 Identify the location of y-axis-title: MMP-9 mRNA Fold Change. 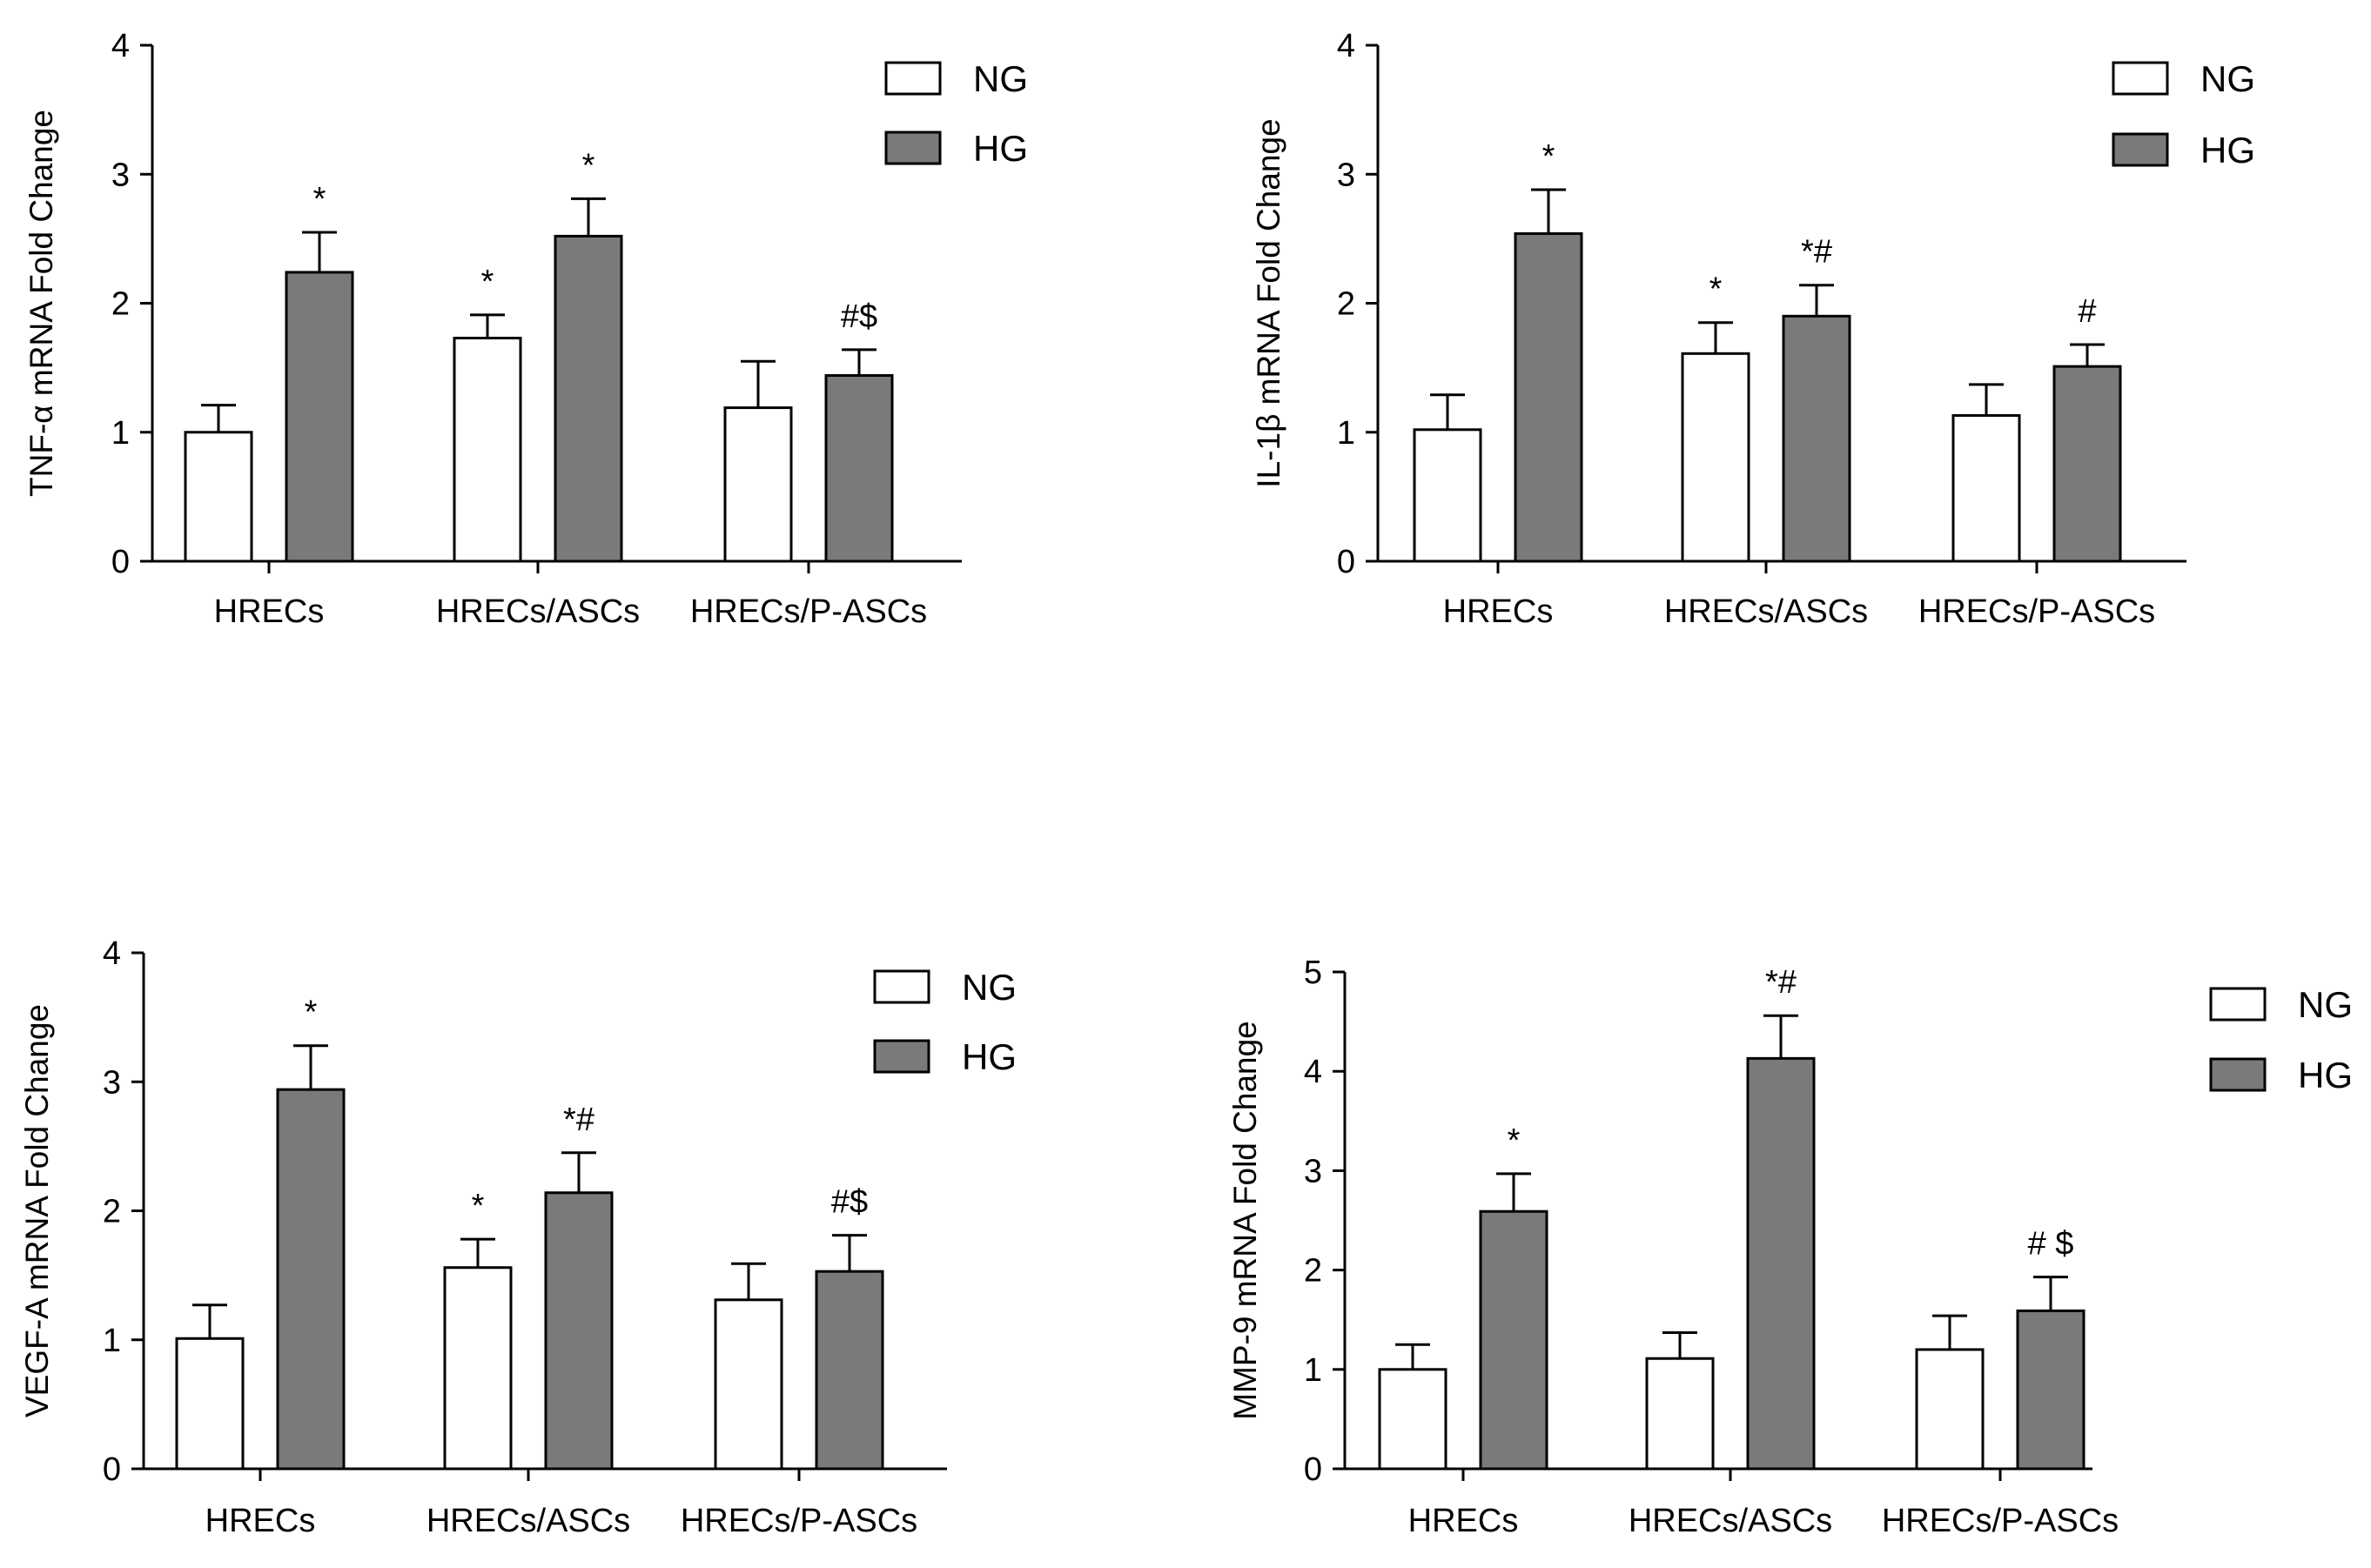
(1245, 1221).